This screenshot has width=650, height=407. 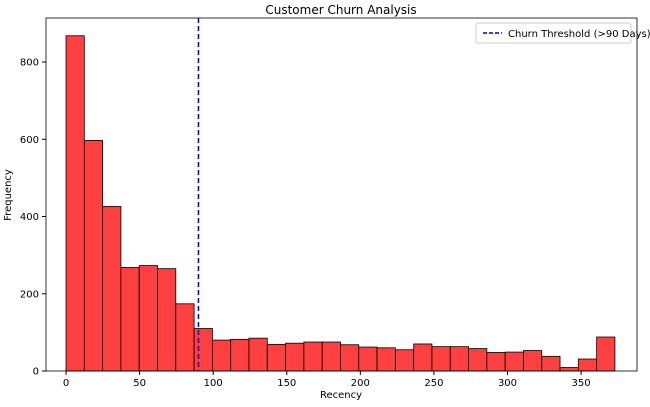 I want to click on y-tick-label: 200, so click(x=29, y=294).